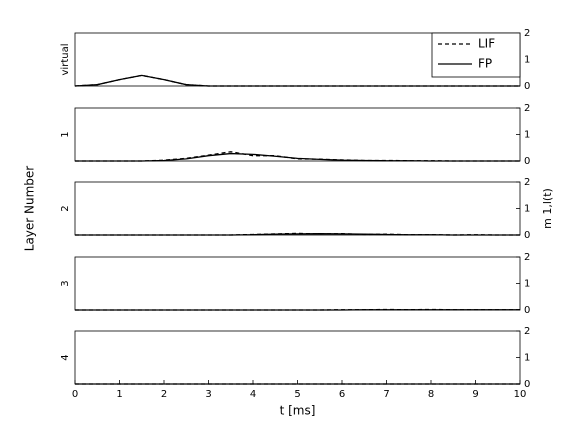 This screenshot has height=433, width=578. What do you see at coordinates (485, 64) in the screenshot?
I see `legend-label: FP` at bounding box center [485, 64].